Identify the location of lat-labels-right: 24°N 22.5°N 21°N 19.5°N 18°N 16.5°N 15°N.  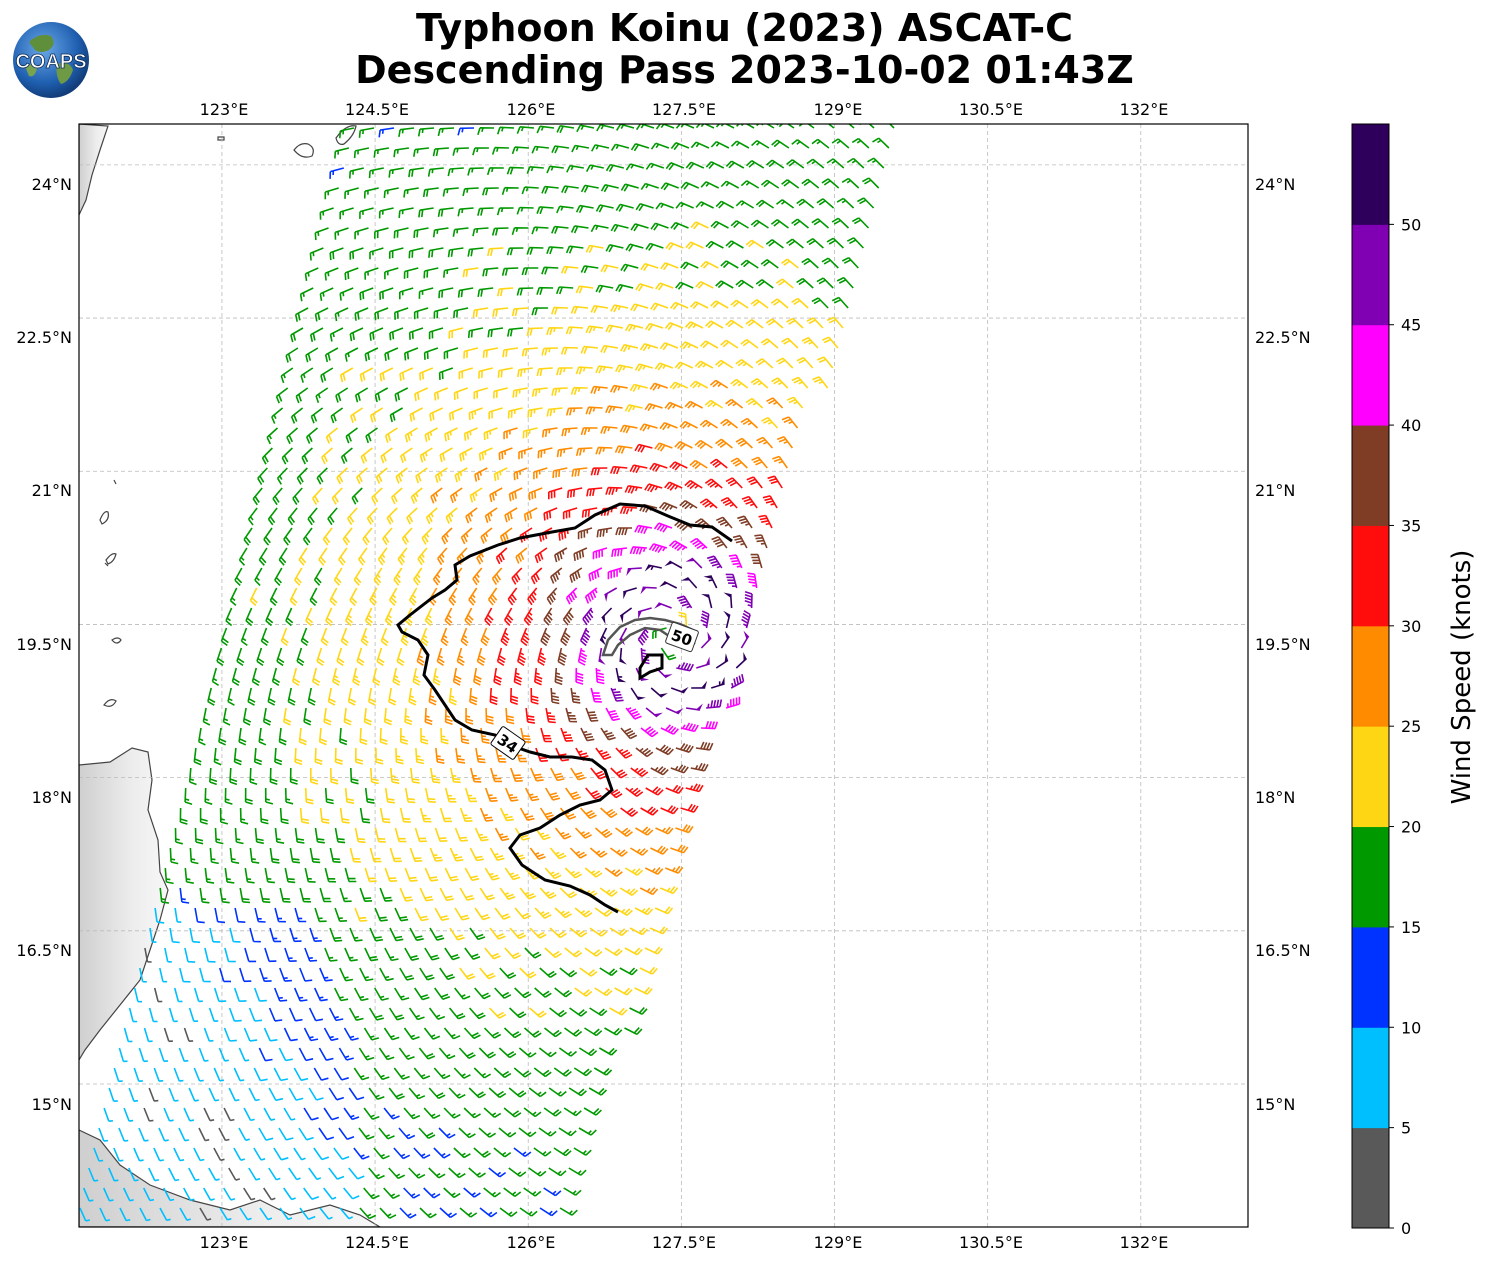
(1283, 644).